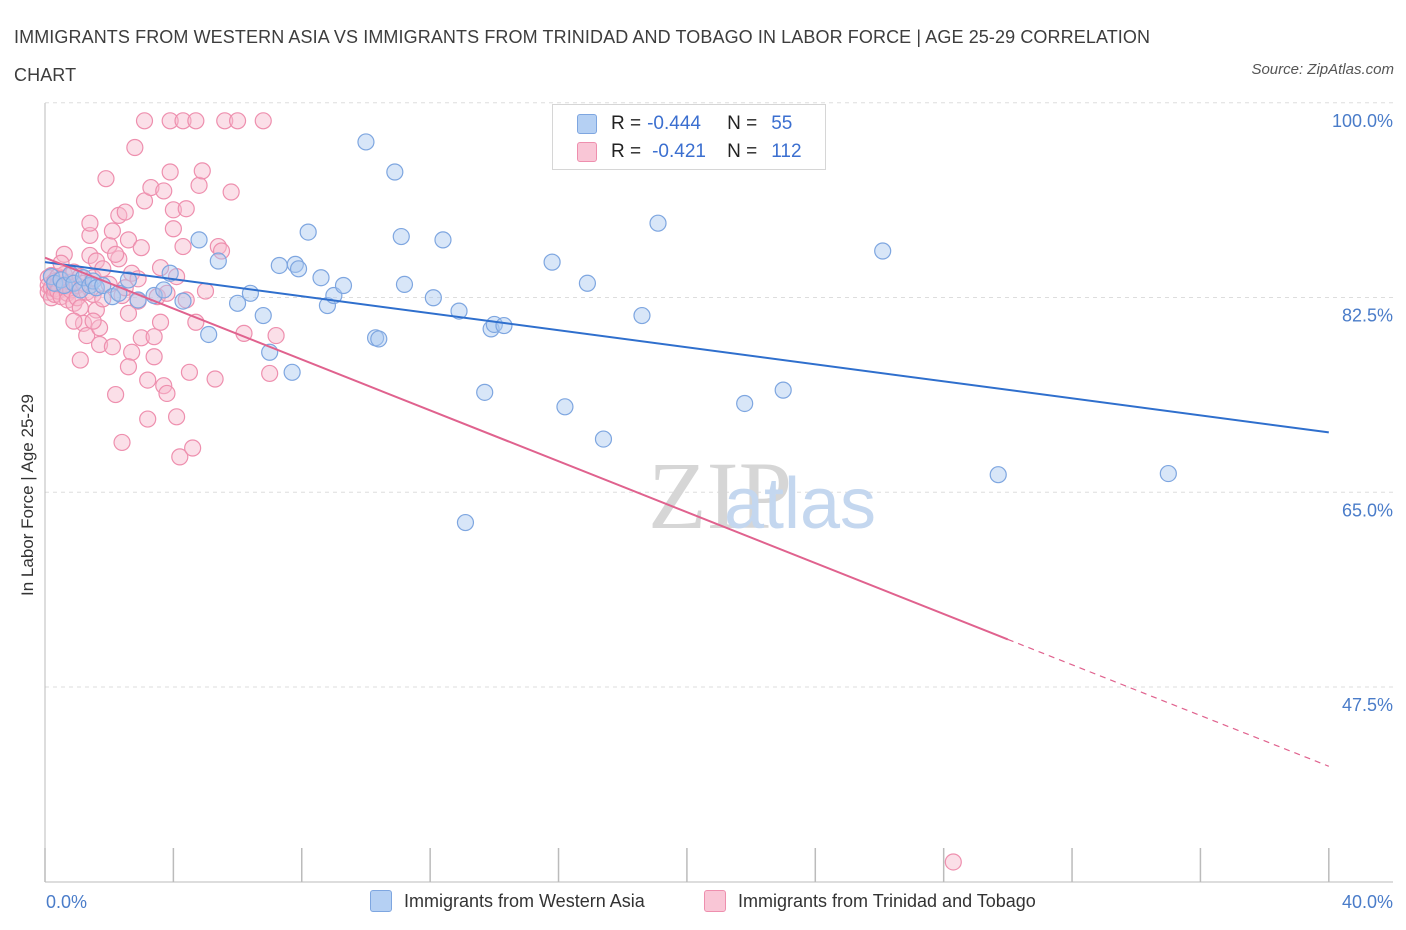 This screenshot has width=1406, height=930. Describe the element at coordinates (800, 504) in the screenshot. I see `watermark-atlas: atlas` at that location.